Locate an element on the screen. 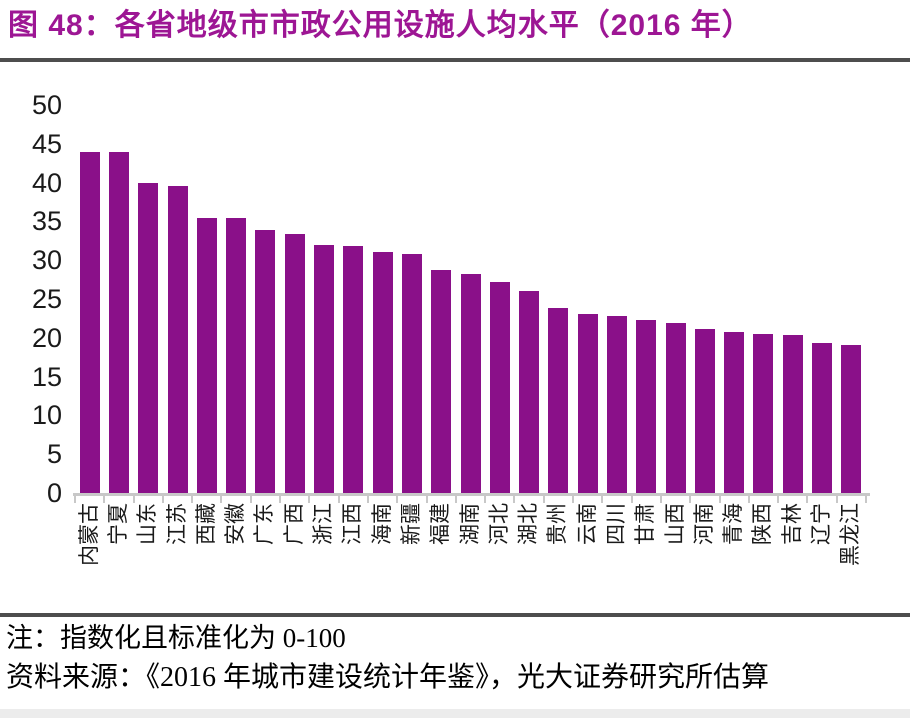  bar-吉林 is located at coordinates (792, 413).